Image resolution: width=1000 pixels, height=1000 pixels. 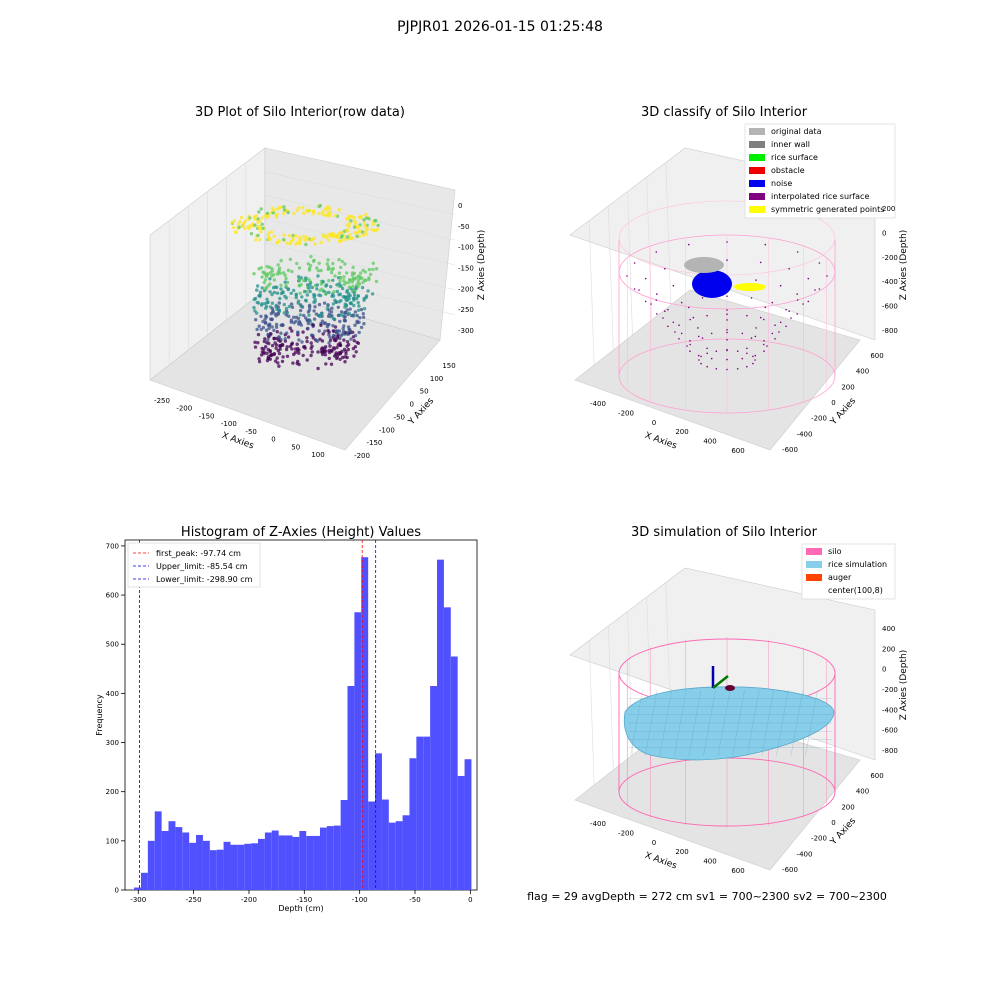 I want to click on classify-wire-lines, so click(x=727, y=324).